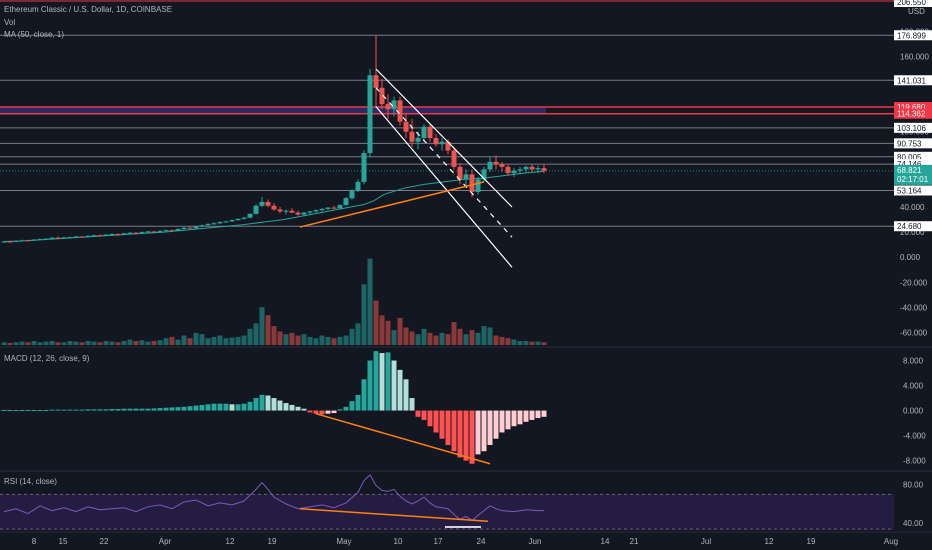 This screenshot has height=550, width=932. Describe the element at coordinates (909, 164) in the screenshot. I see `level-tag-text: 74.146` at that location.